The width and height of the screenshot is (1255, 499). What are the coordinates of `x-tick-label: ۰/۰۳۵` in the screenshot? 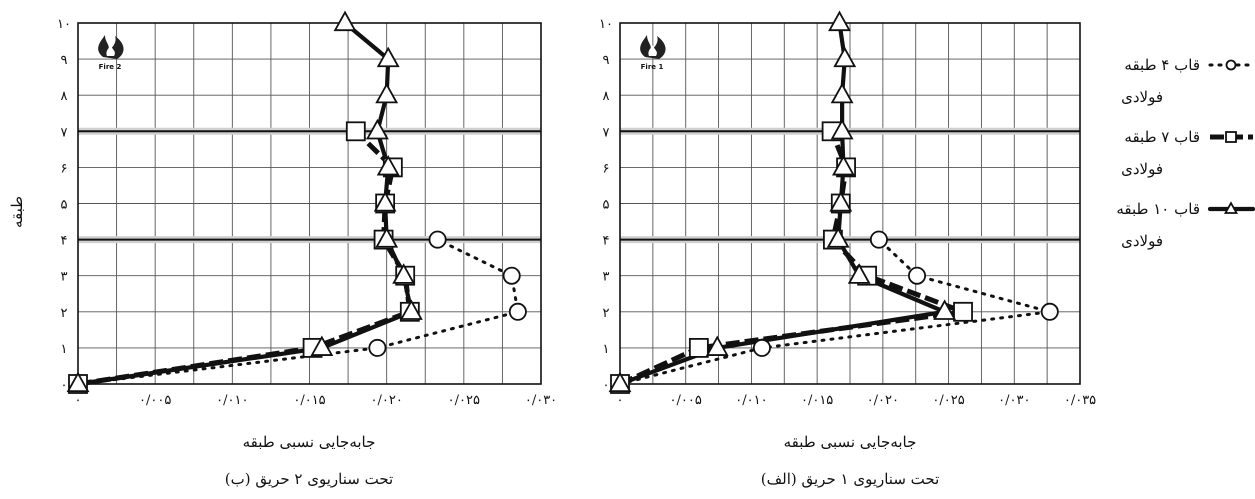 It's located at (1080, 400).